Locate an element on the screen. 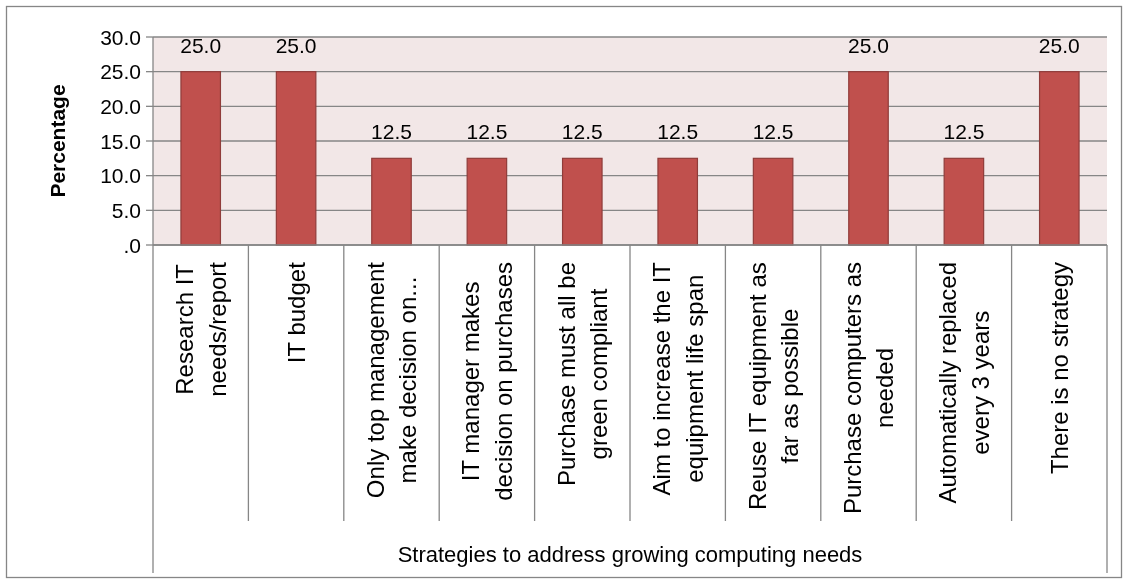 The width and height of the screenshot is (1129, 583). x-tick-label: IT budget is located at coordinates (296, 312).